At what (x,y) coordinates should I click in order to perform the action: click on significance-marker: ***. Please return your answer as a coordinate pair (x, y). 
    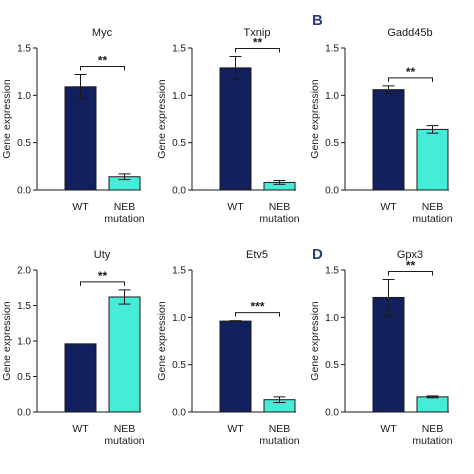
    Looking at the image, I should click on (257, 307).